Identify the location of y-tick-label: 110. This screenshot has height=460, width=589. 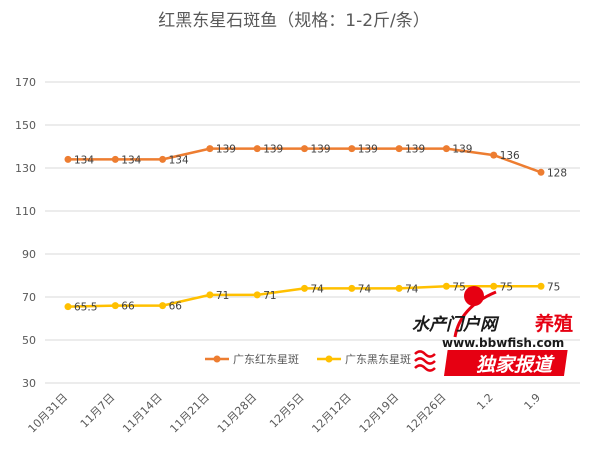
(25, 211).